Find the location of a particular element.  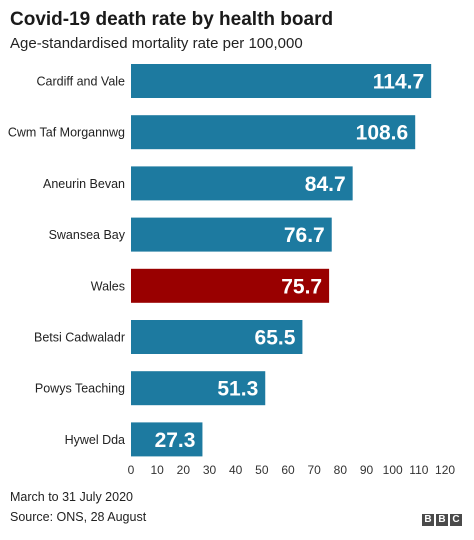

chart-title: Covid-19 death rate by health board is located at coordinates (172, 19).